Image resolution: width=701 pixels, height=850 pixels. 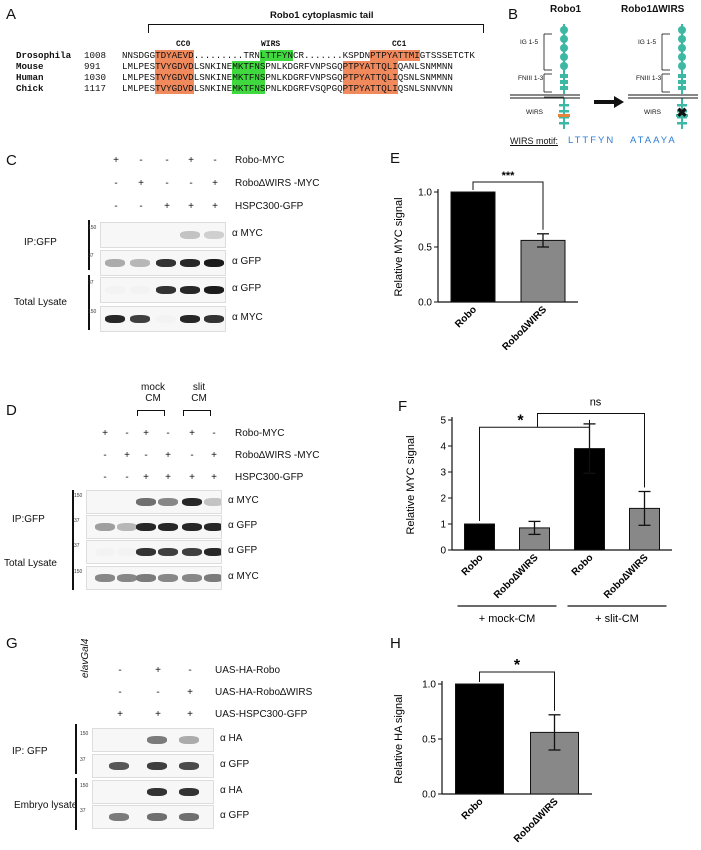 What do you see at coordinates (30, 88) in the screenshot?
I see `species-name: Chick` at bounding box center [30, 88].